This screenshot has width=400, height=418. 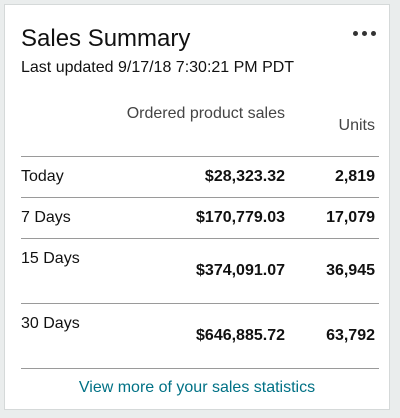 I want to click on row-sales: $374,091.07, so click(x=240, y=270).